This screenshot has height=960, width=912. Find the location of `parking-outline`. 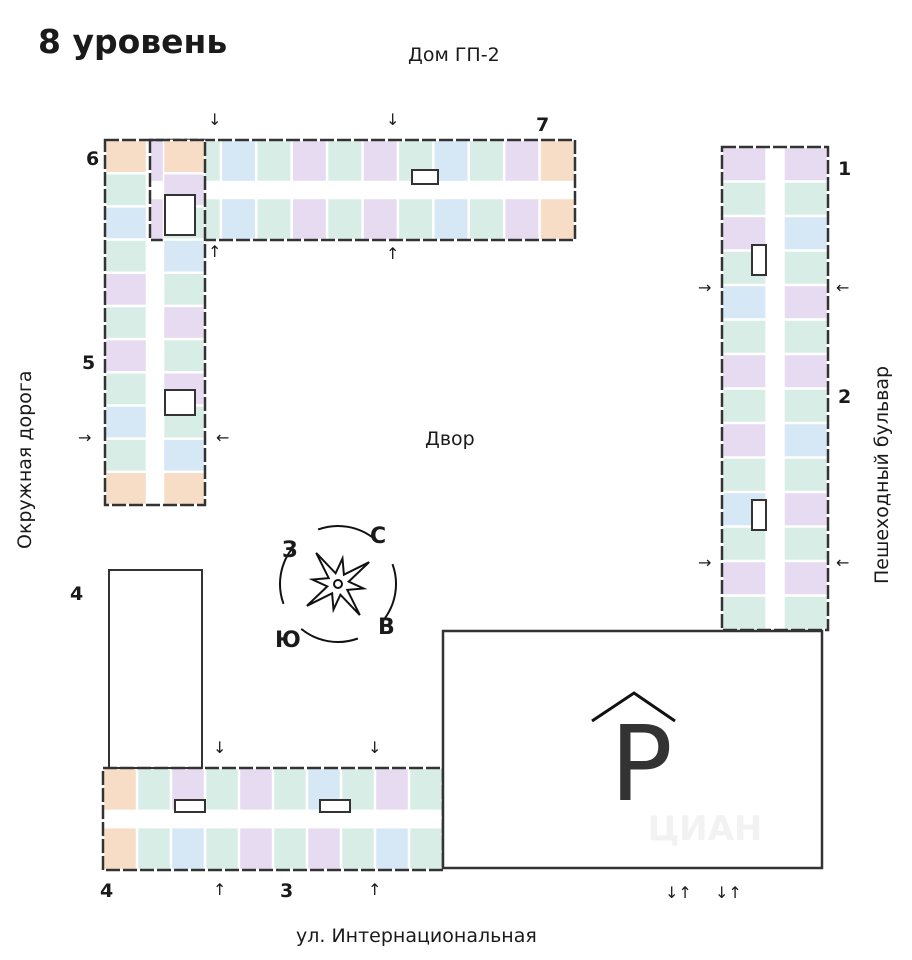

parking-outline is located at coordinates (632, 749).